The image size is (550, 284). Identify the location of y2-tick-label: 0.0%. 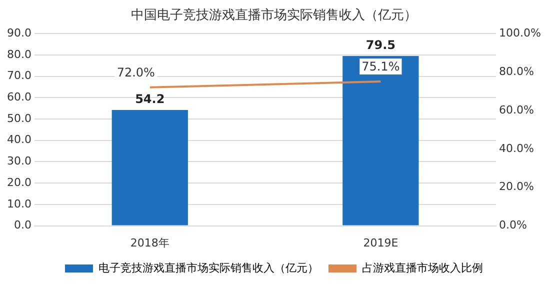
(513, 225).